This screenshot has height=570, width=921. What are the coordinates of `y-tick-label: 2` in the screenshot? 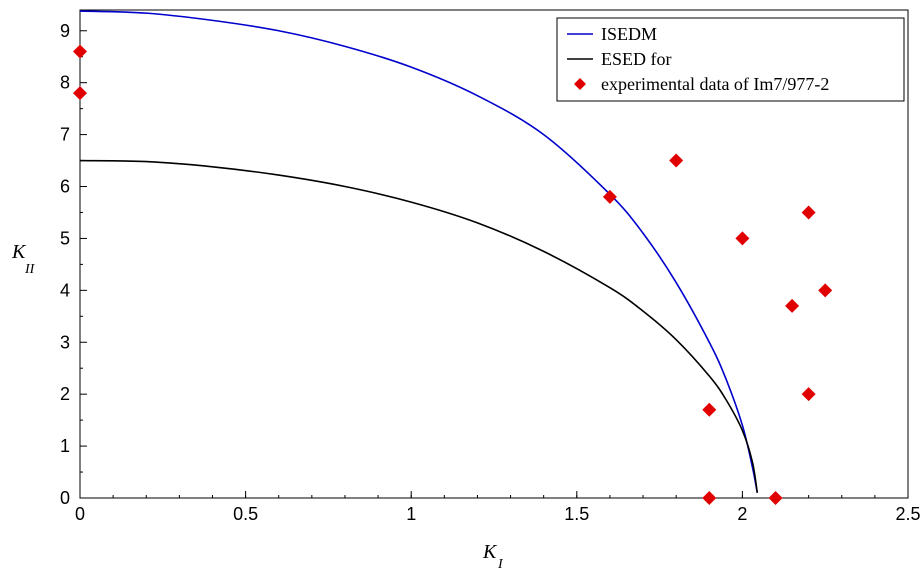 It's located at (65, 394).